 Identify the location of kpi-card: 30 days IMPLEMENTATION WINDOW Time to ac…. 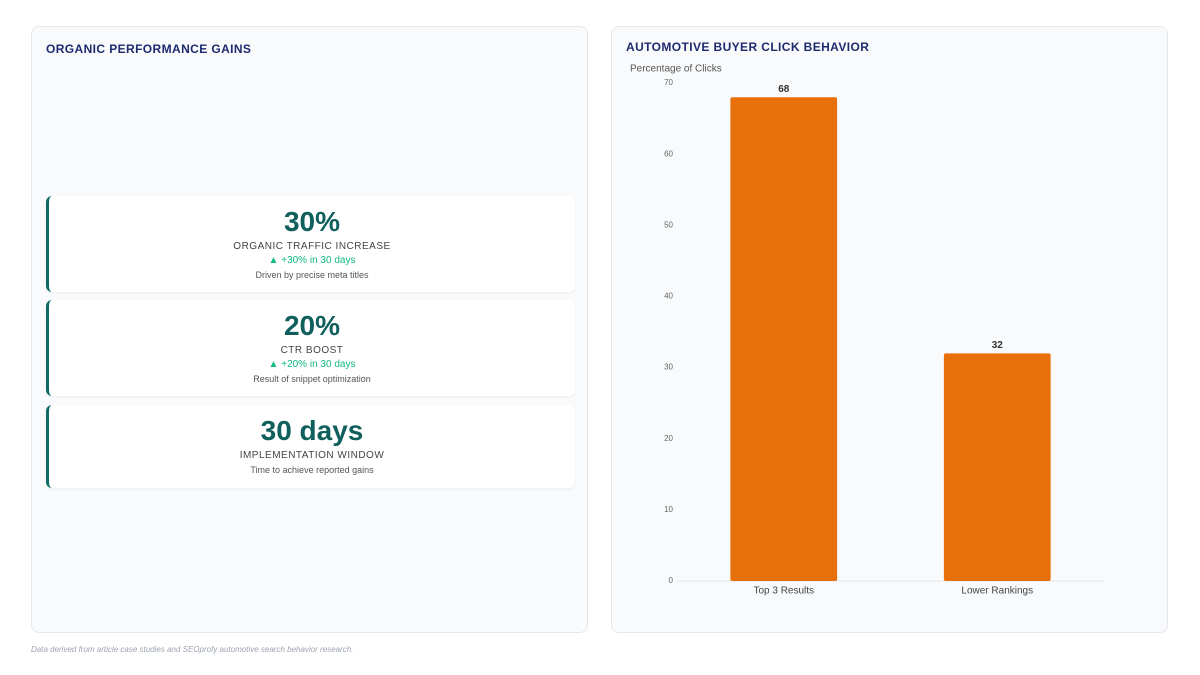
(310, 446).